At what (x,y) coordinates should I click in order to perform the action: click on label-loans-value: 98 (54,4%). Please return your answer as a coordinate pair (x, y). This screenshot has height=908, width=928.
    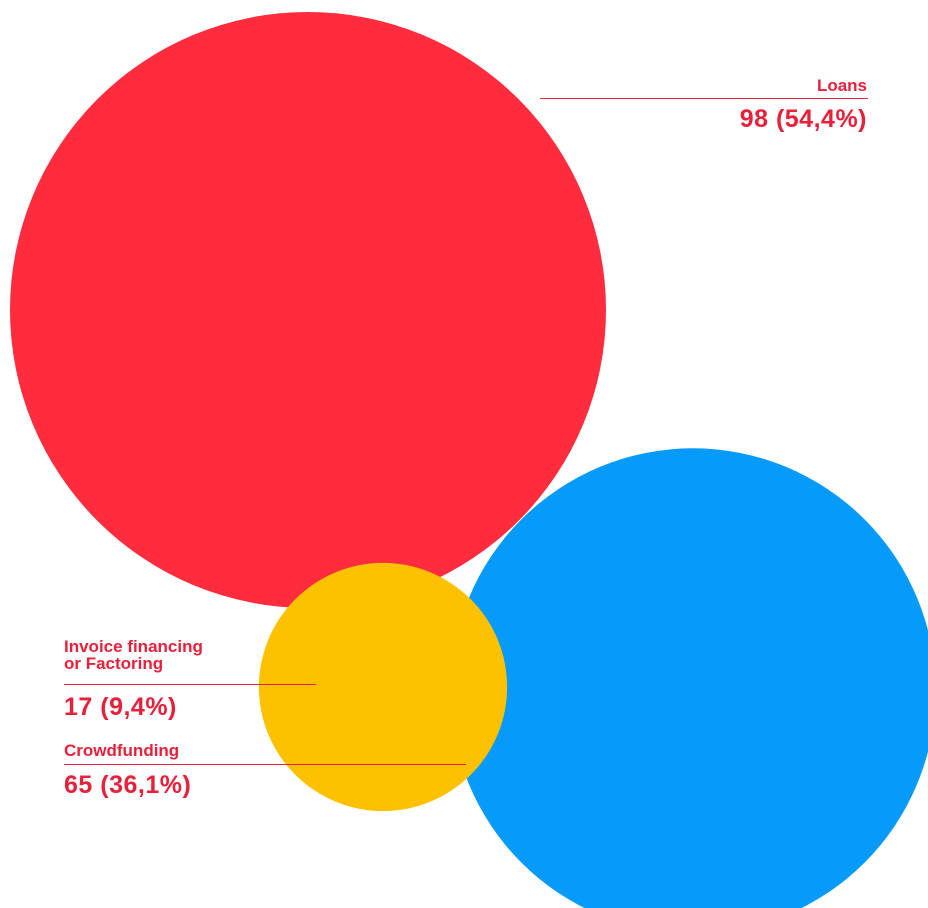
    Looking at the image, I should click on (803, 119).